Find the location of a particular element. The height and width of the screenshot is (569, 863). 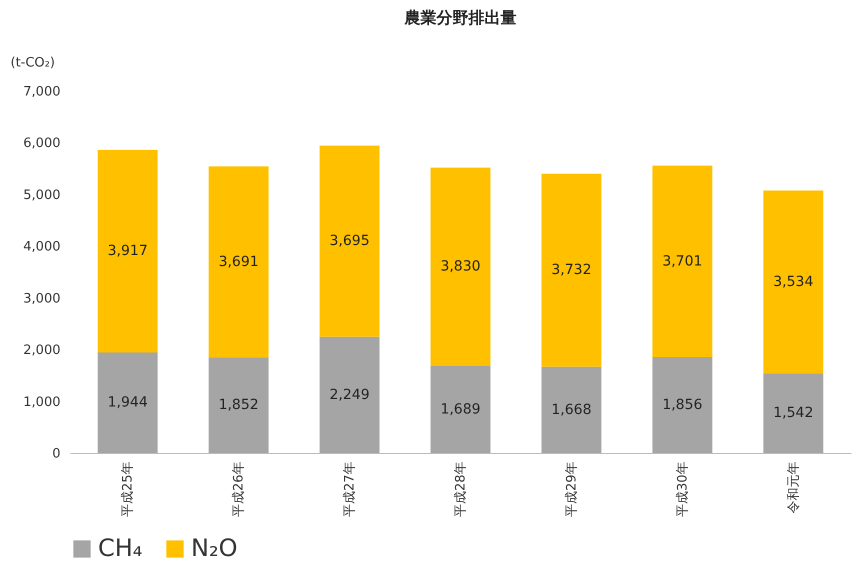

data-label: 3,732 is located at coordinates (571, 270).